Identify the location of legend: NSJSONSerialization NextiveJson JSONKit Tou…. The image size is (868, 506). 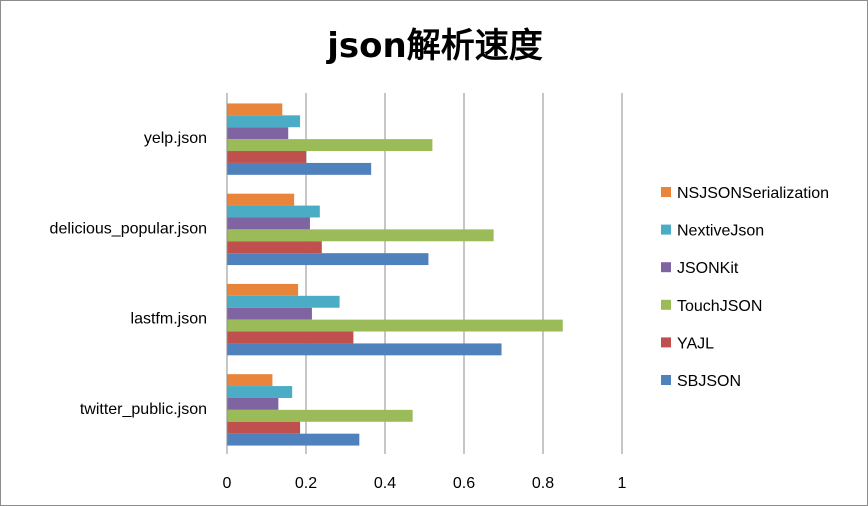
(745, 287).